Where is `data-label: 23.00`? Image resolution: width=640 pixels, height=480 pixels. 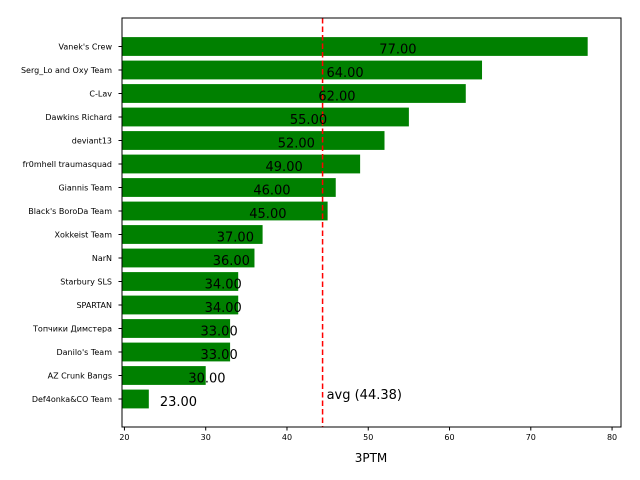
data-label: 23.00 is located at coordinates (178, 402).